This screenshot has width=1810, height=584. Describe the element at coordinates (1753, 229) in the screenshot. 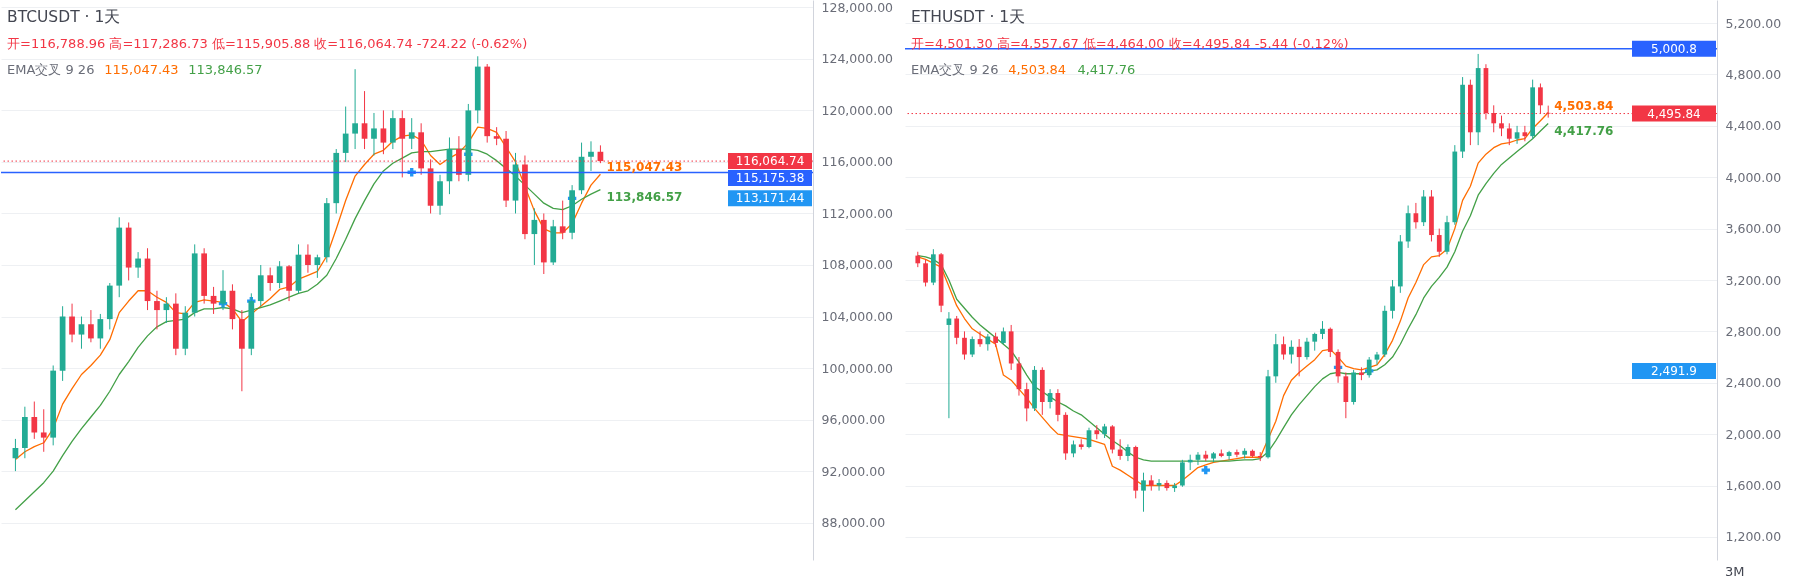

I see `y-tick-label: 3,600.00` at that location.